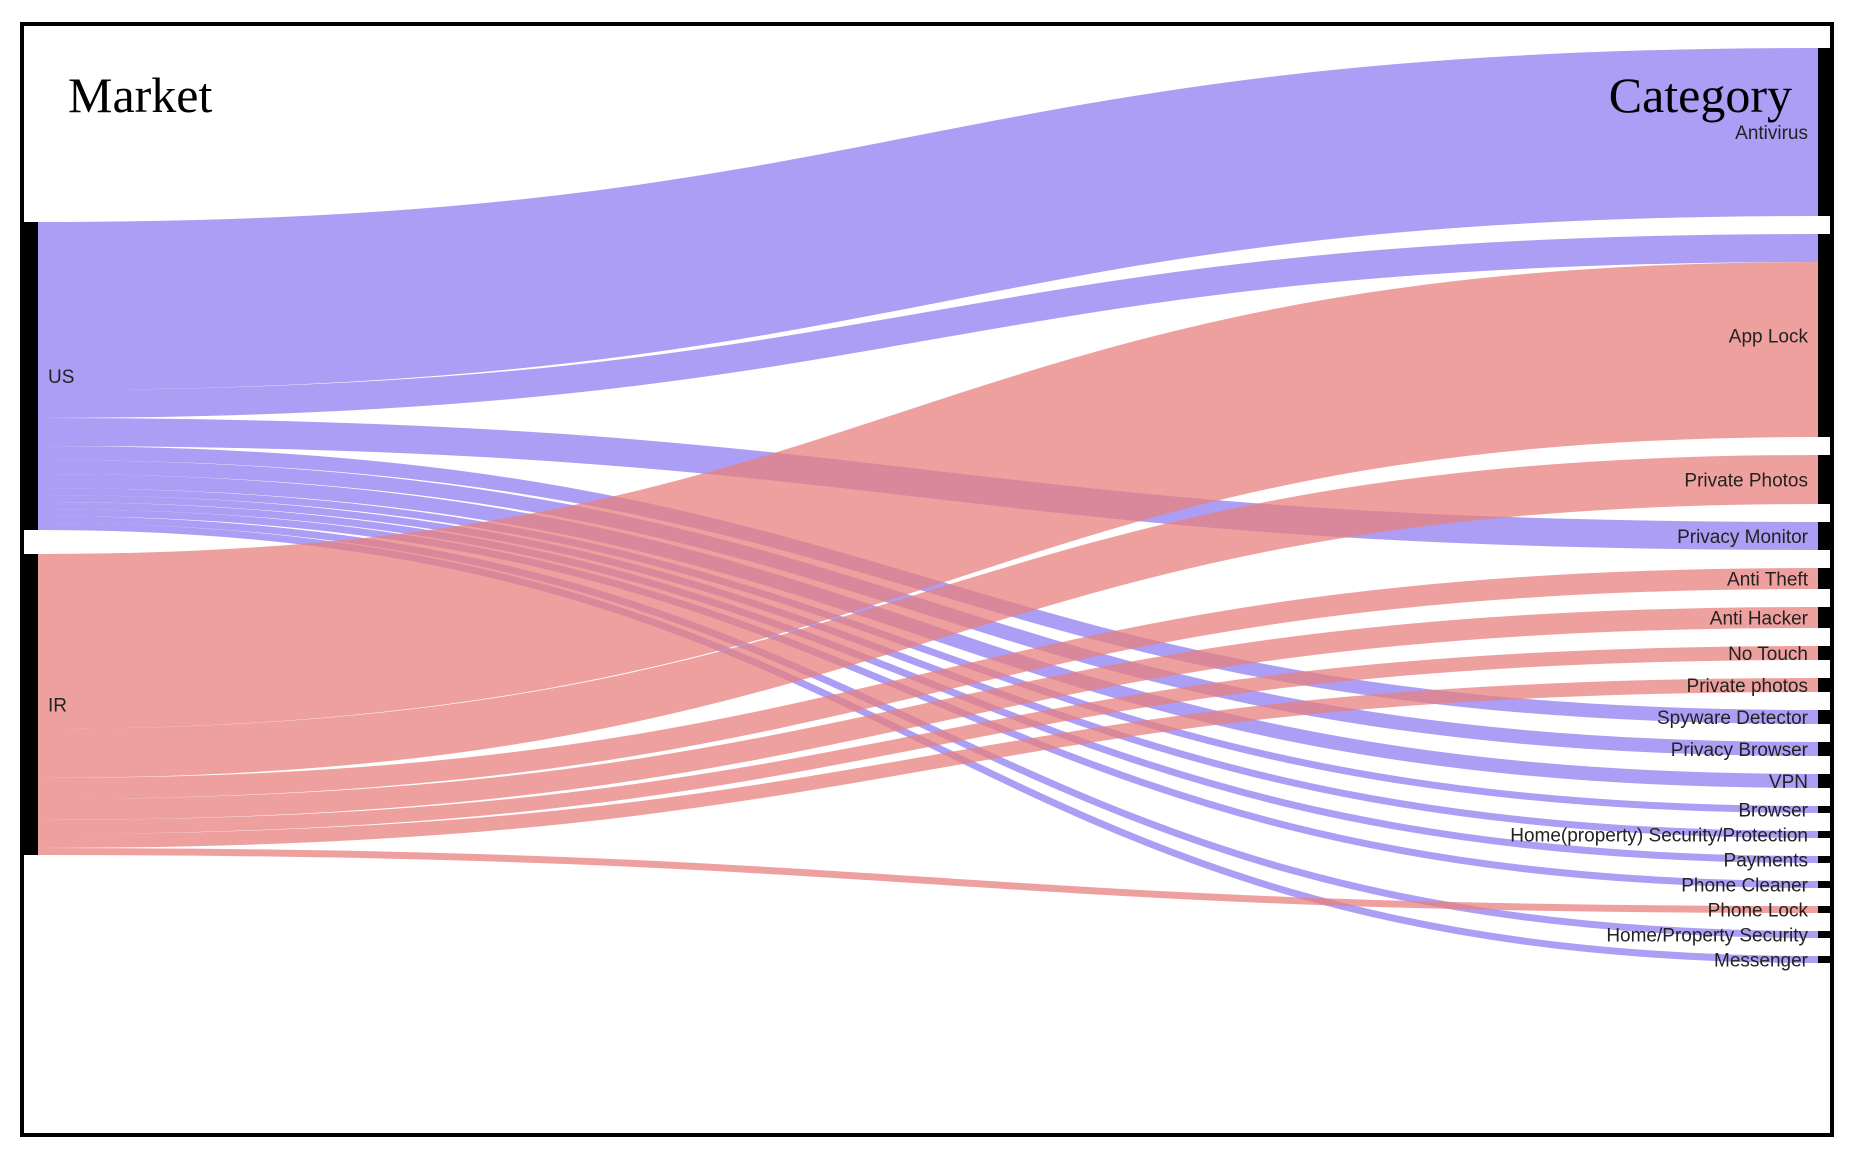 The width and height of the screenshot is (1856, 1160). Describe the element at coordinates (1746, 481) in the screenshot. I see `node-label-private-photos: Private Photos` at that location.